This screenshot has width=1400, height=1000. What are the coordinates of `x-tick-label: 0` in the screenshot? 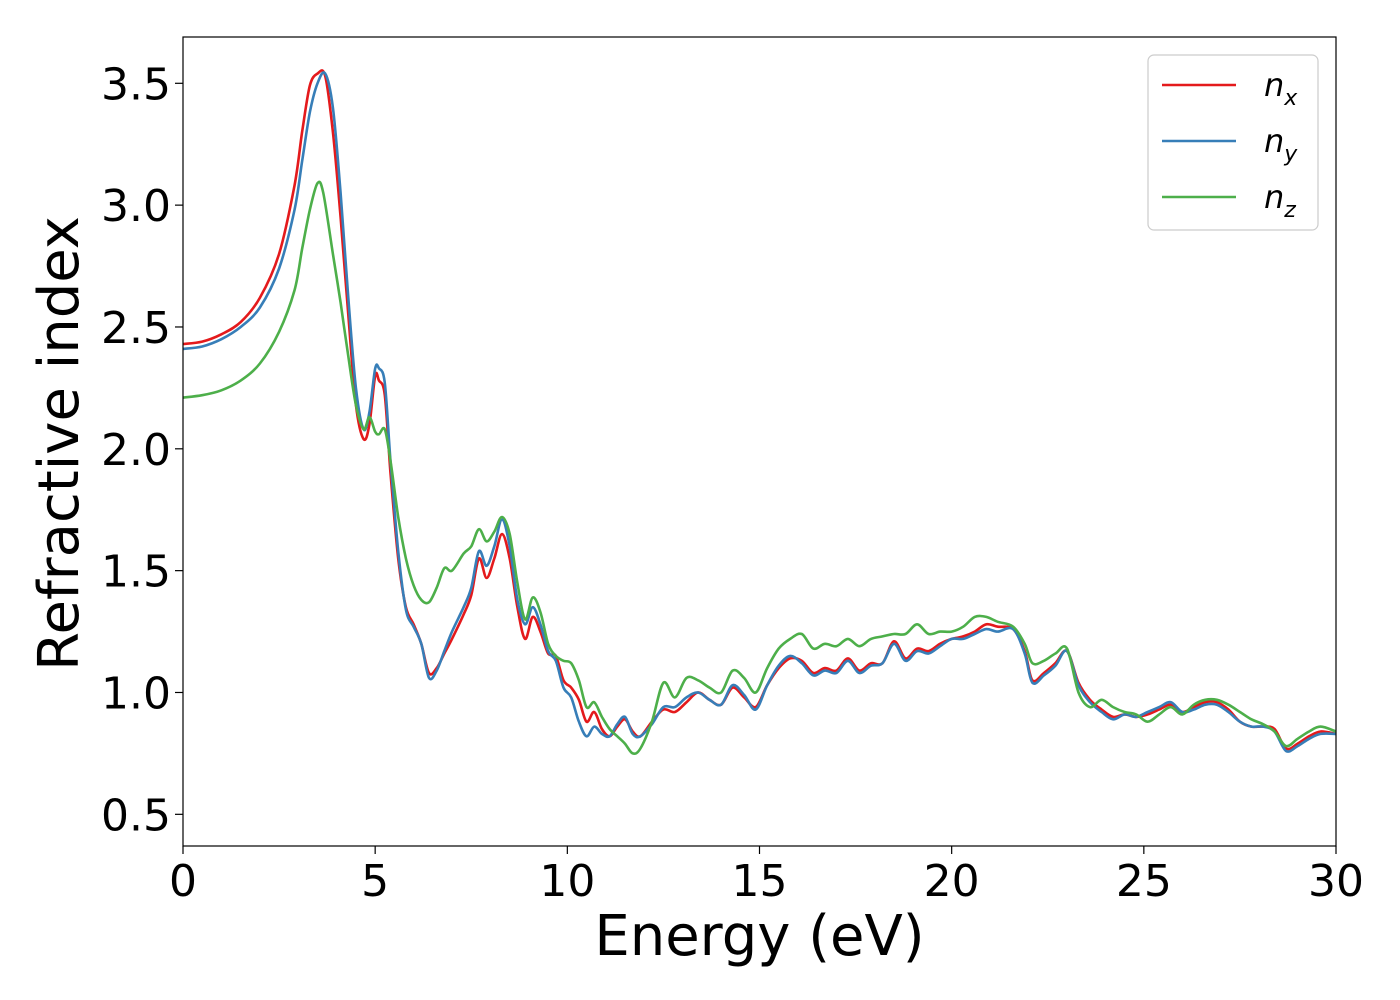 It's located at (183, 881).